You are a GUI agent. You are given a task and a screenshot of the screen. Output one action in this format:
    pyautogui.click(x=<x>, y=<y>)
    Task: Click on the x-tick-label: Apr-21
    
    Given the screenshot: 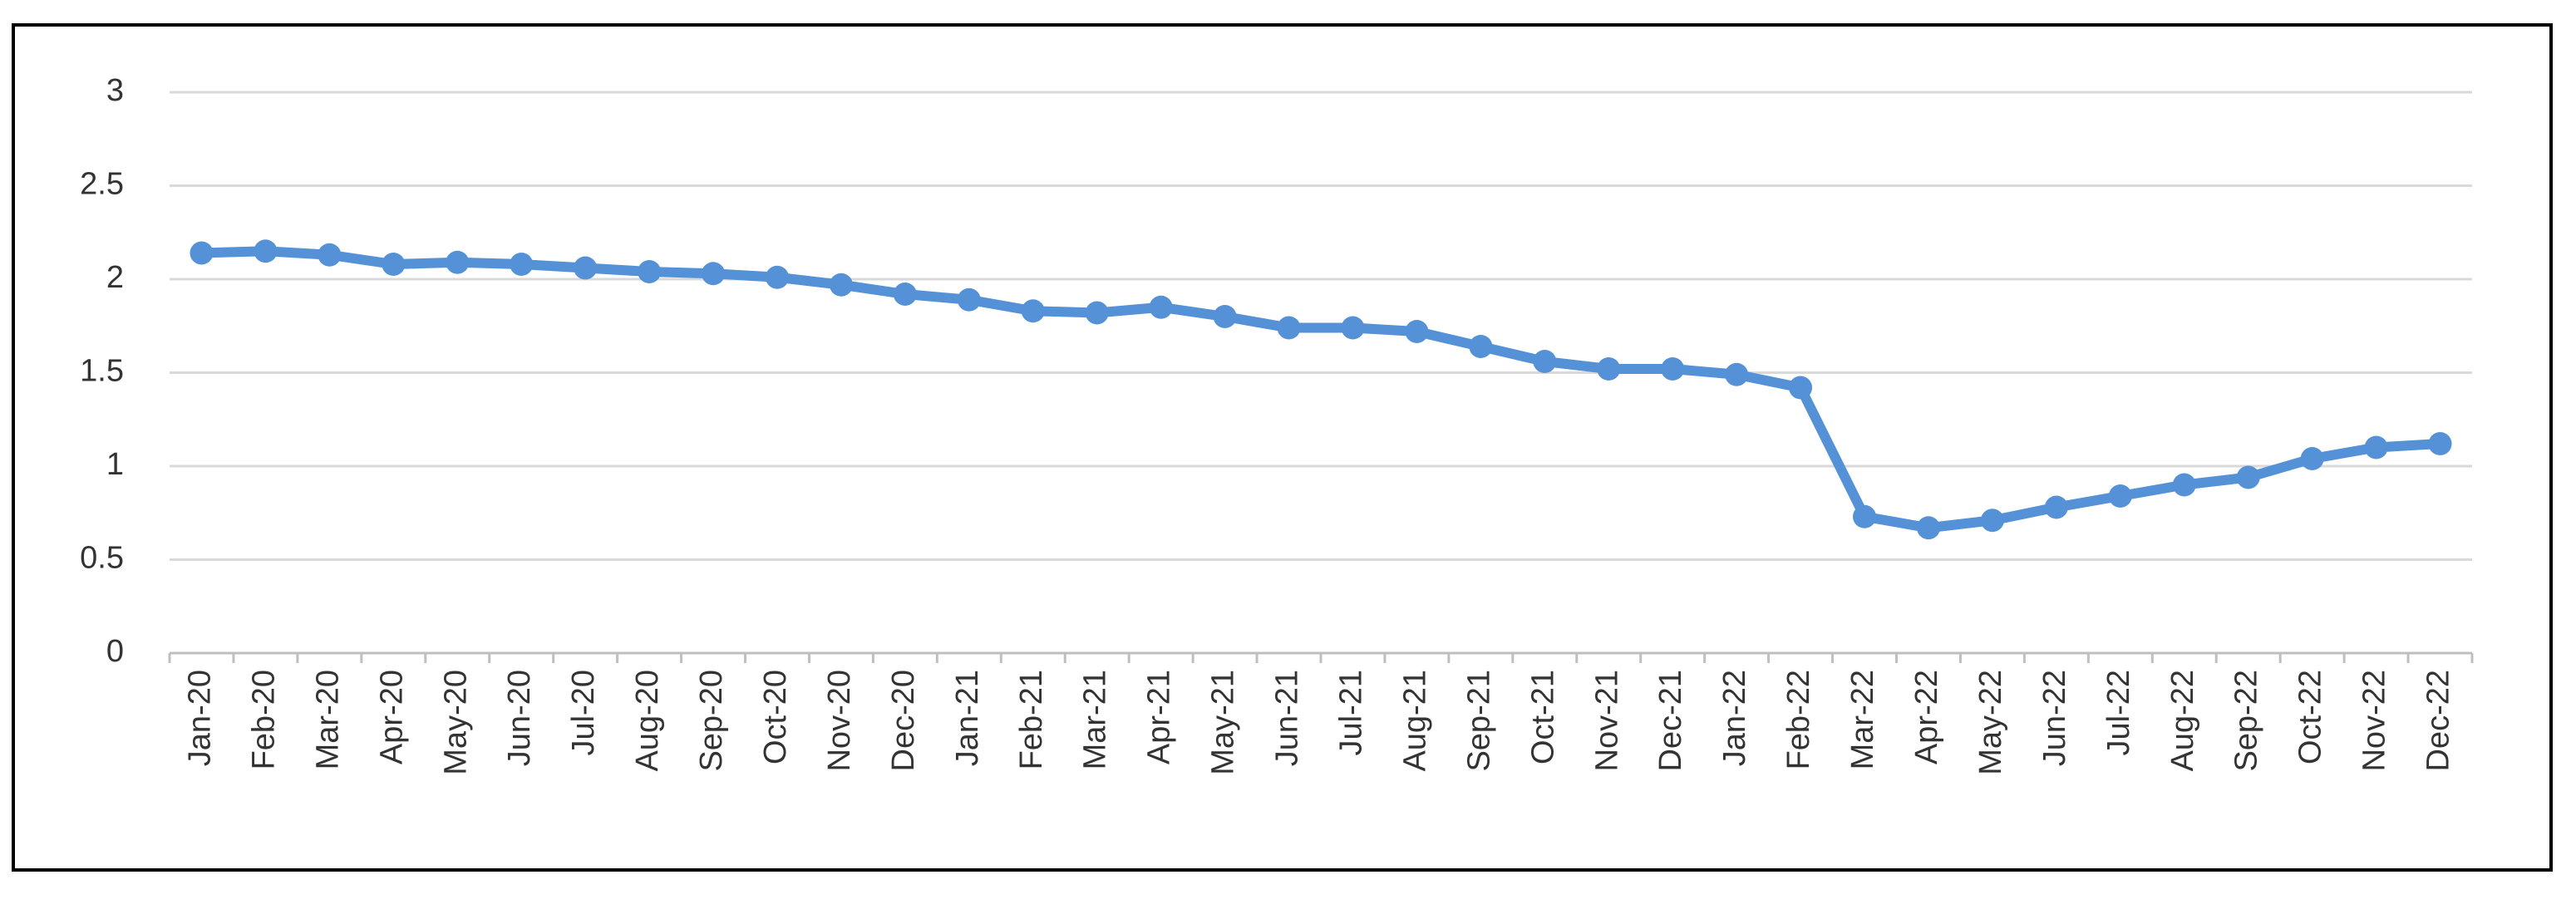 What is the action you would take?
    pyautogui.click(x=1159, y=717)
    